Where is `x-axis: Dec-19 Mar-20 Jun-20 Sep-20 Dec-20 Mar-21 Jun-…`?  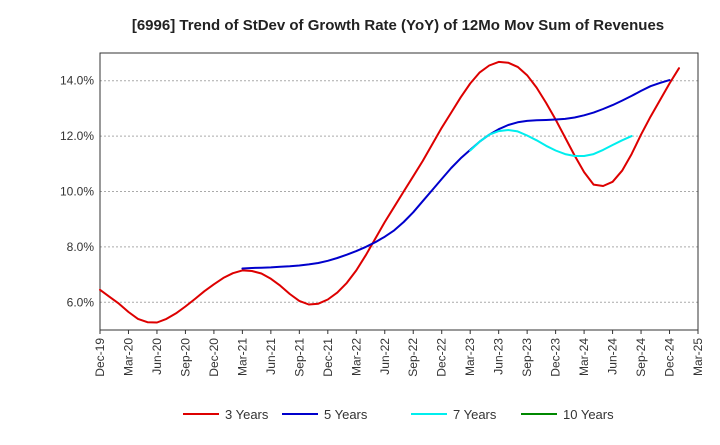
x-axis: Dec-19 Mar-20 Jun-20 Sep-20 Dec-20 Mar-21 Jun-… is located at coordinates (399, 353).